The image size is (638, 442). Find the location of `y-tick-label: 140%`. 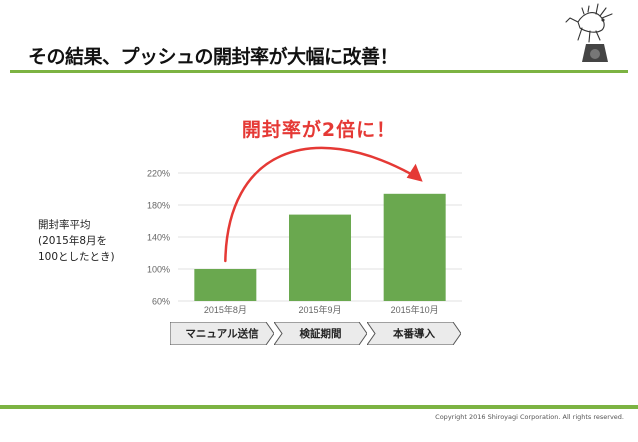

y-tick-label: 140% is located at coordinates (158, 238).